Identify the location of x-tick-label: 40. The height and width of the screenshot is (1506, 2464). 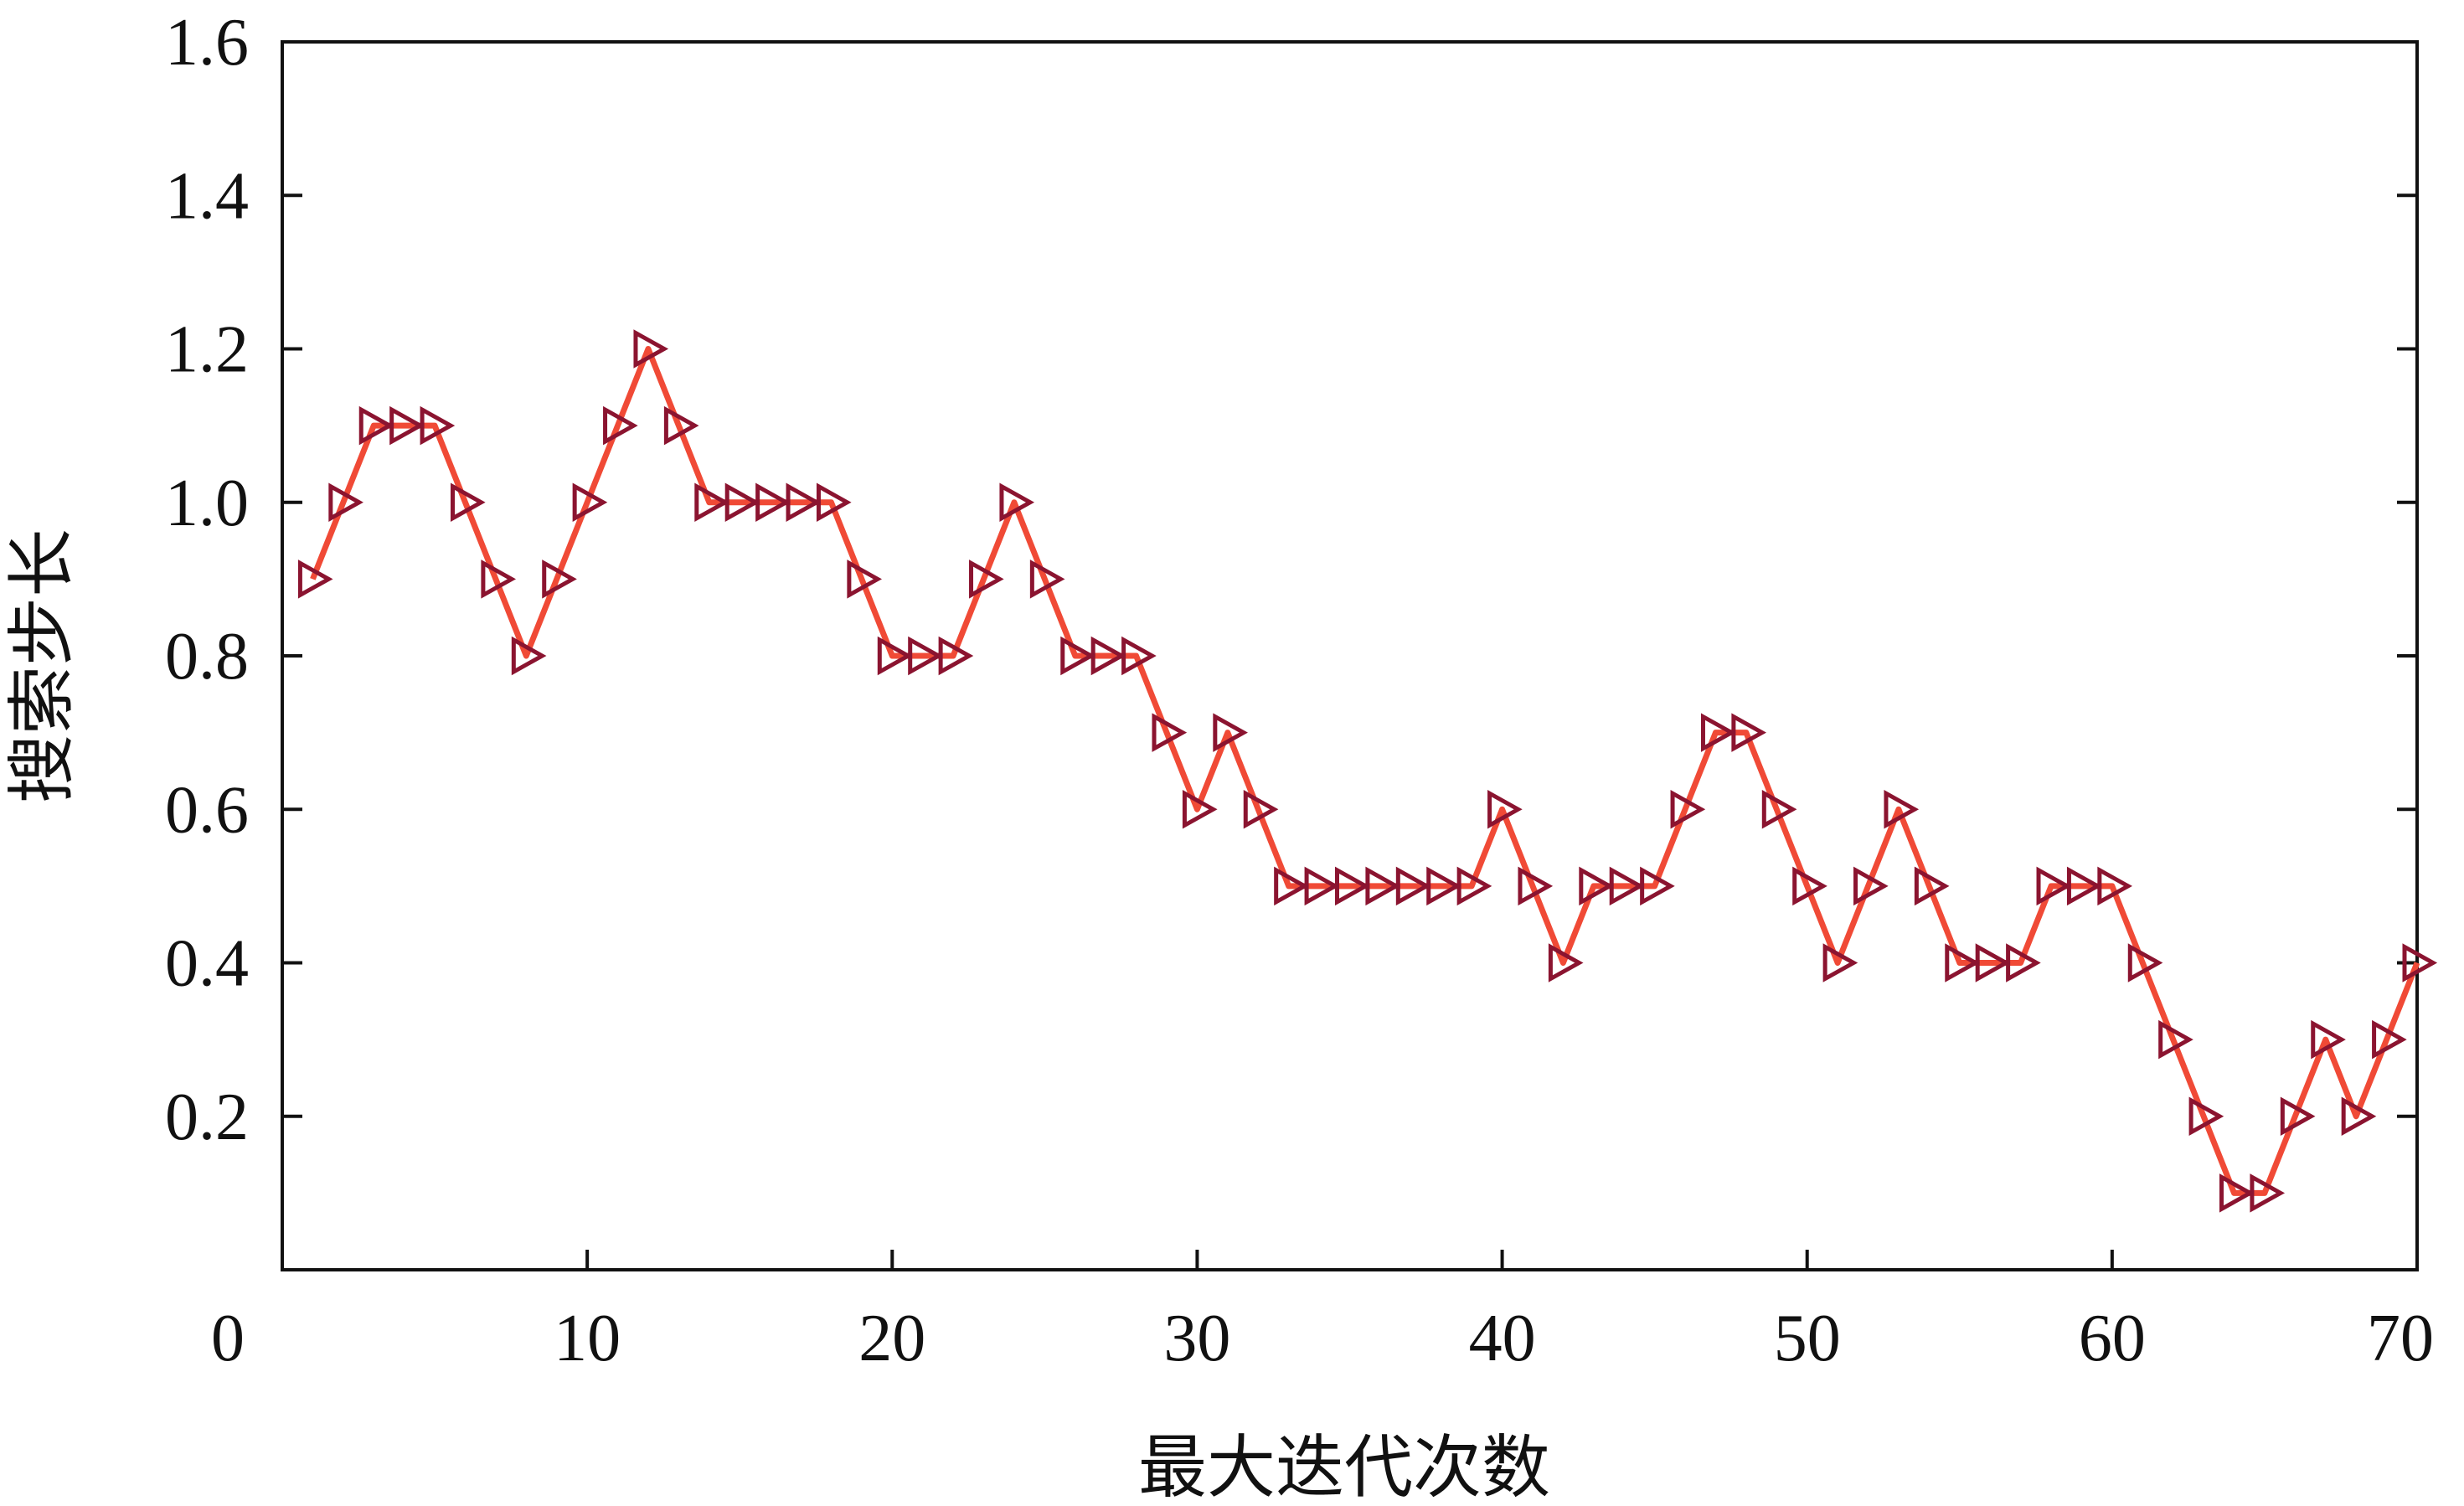
(1502, 1338).